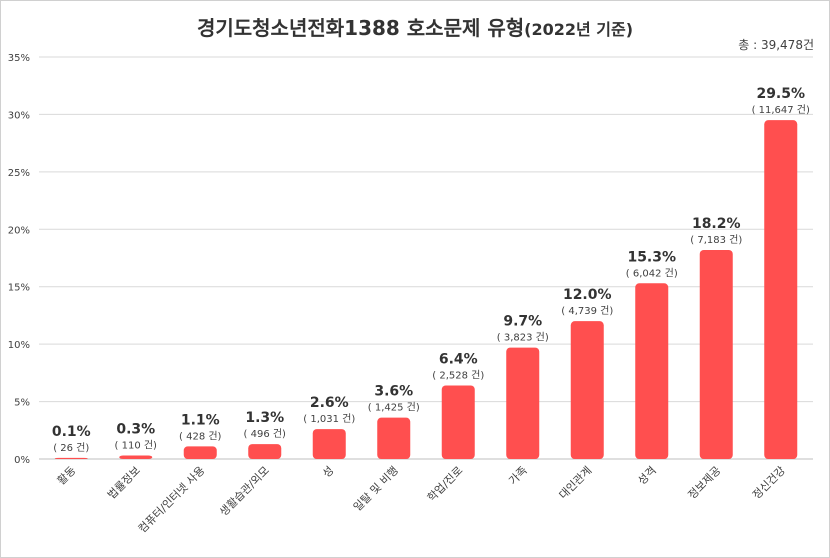 This screenshot has width=830, height=558. What do you see at coordinates (716, 240) in the screenshot?
I see `count-label: ( 7,183 건)` at bounding box center [716, 240].